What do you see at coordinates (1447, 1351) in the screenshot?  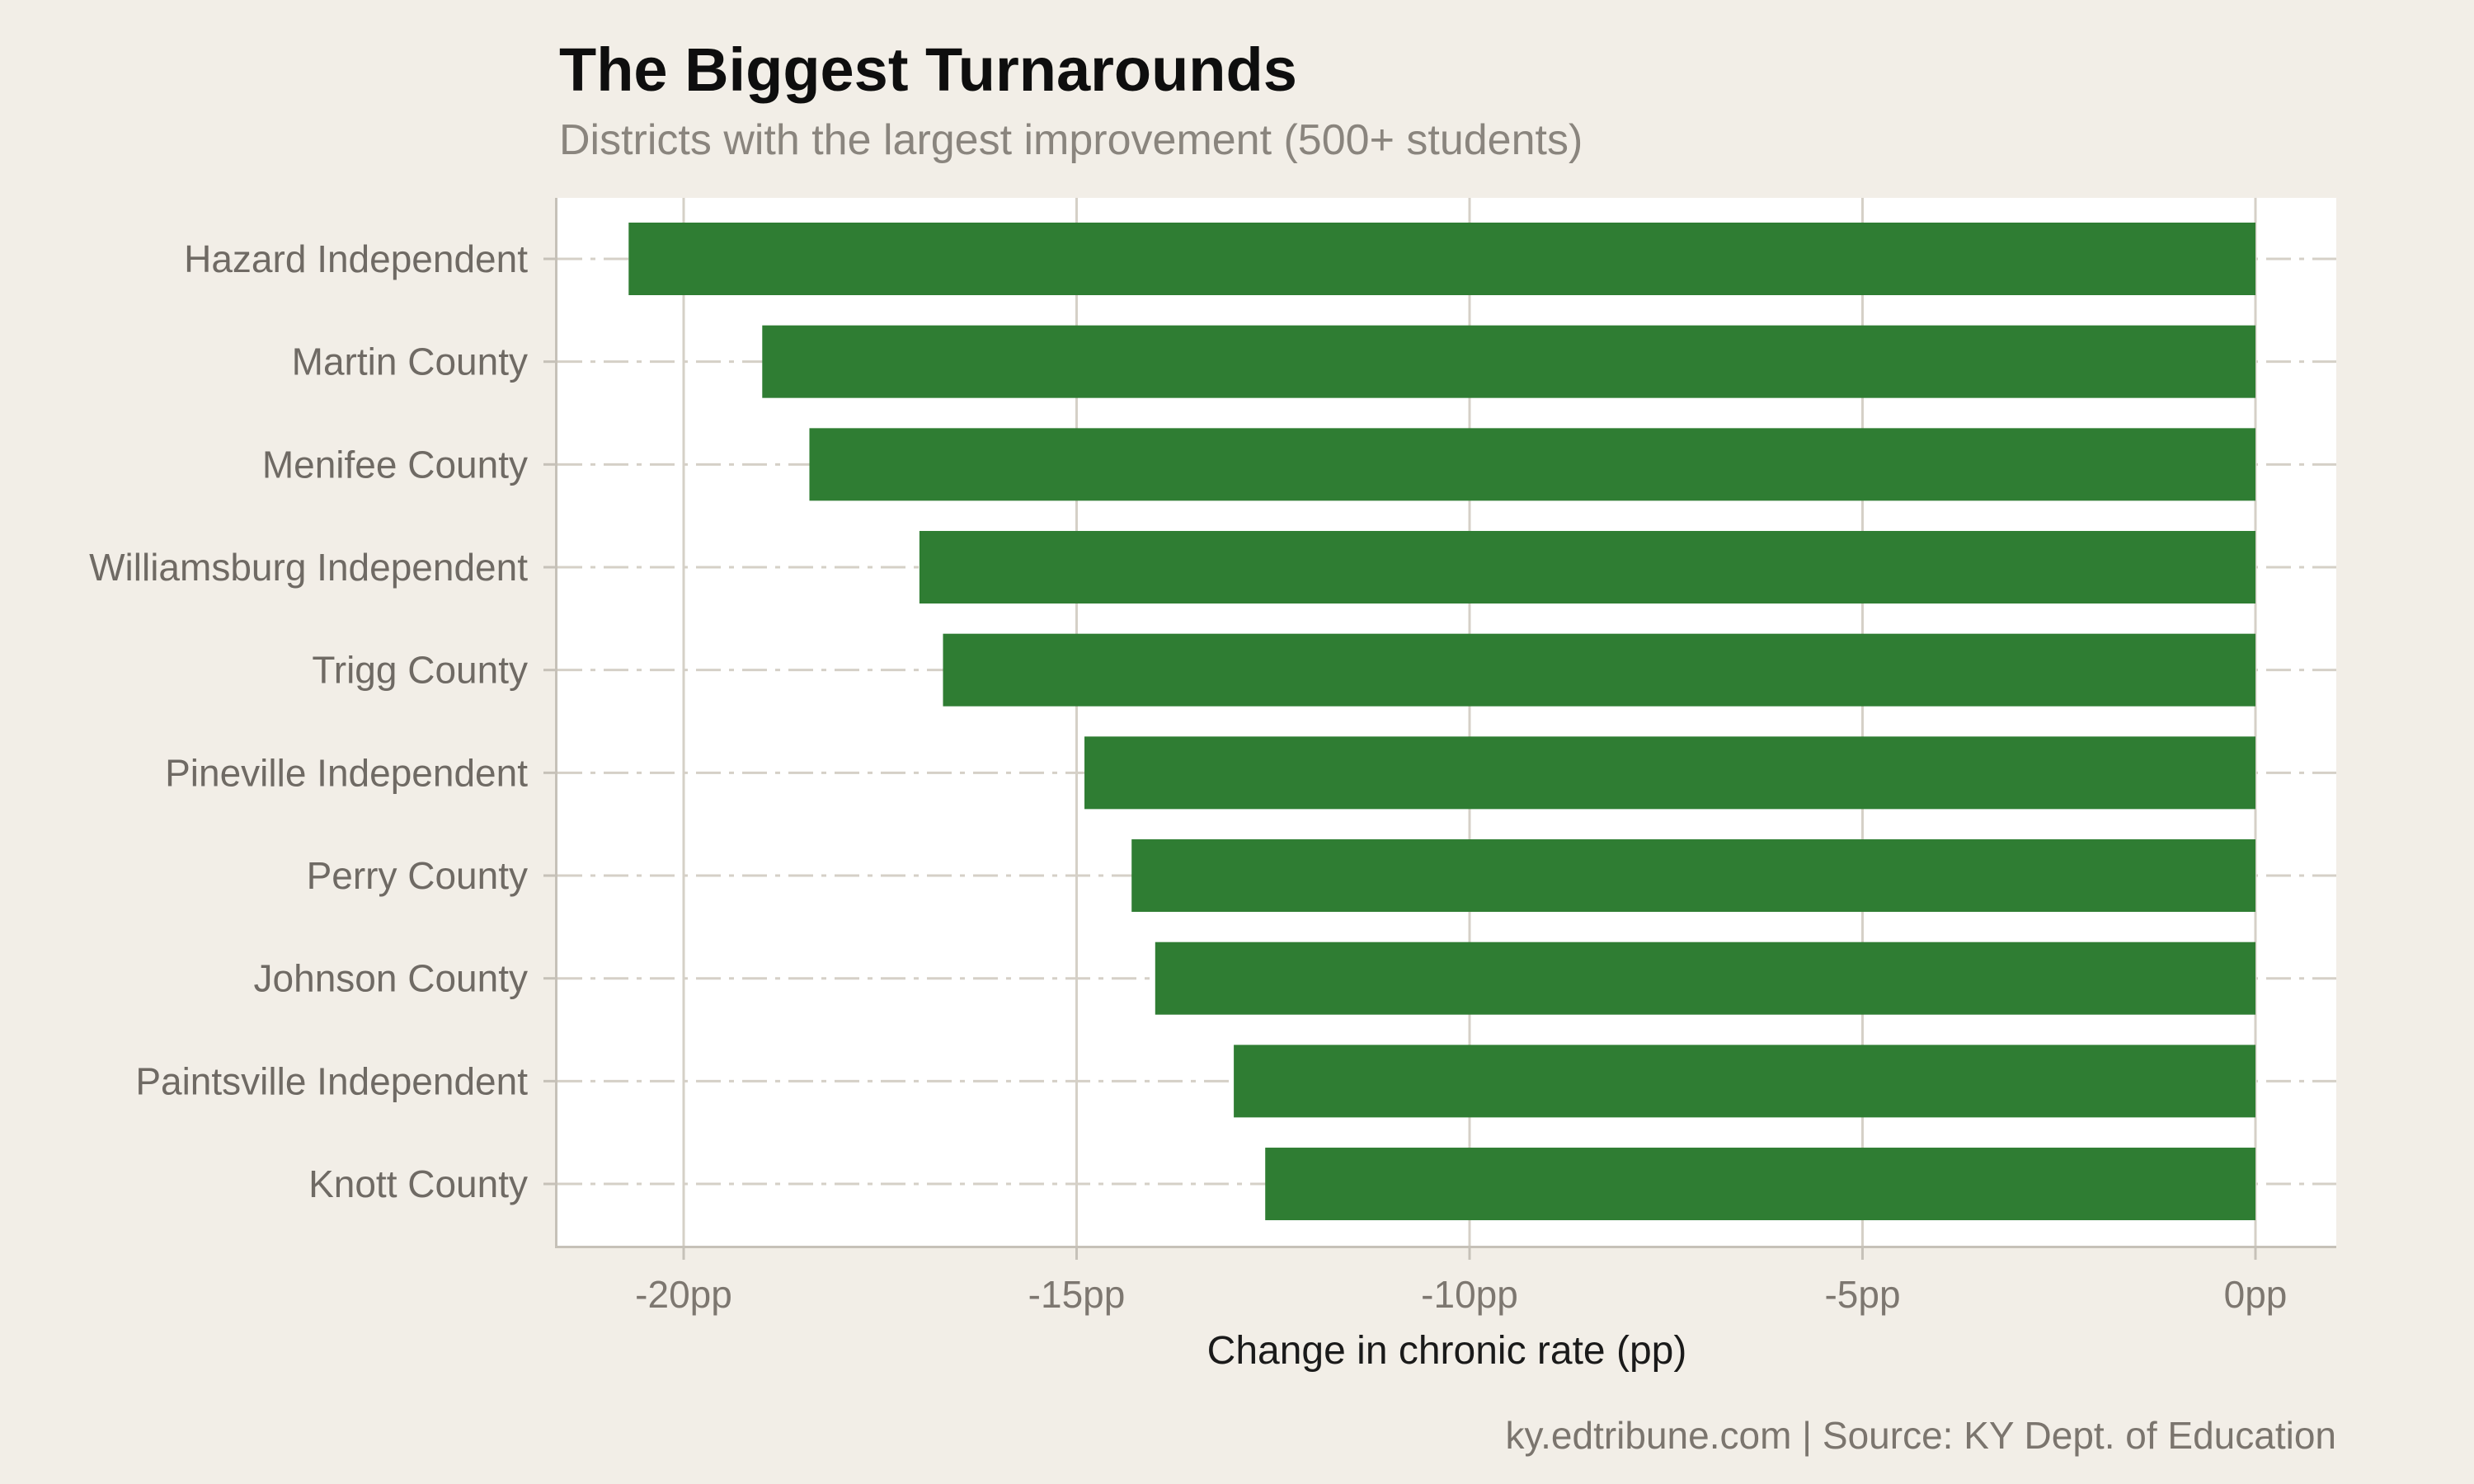 I see `x-axis-title: Change in chronic rate (pp)` at bounding box center [1447, 1351].